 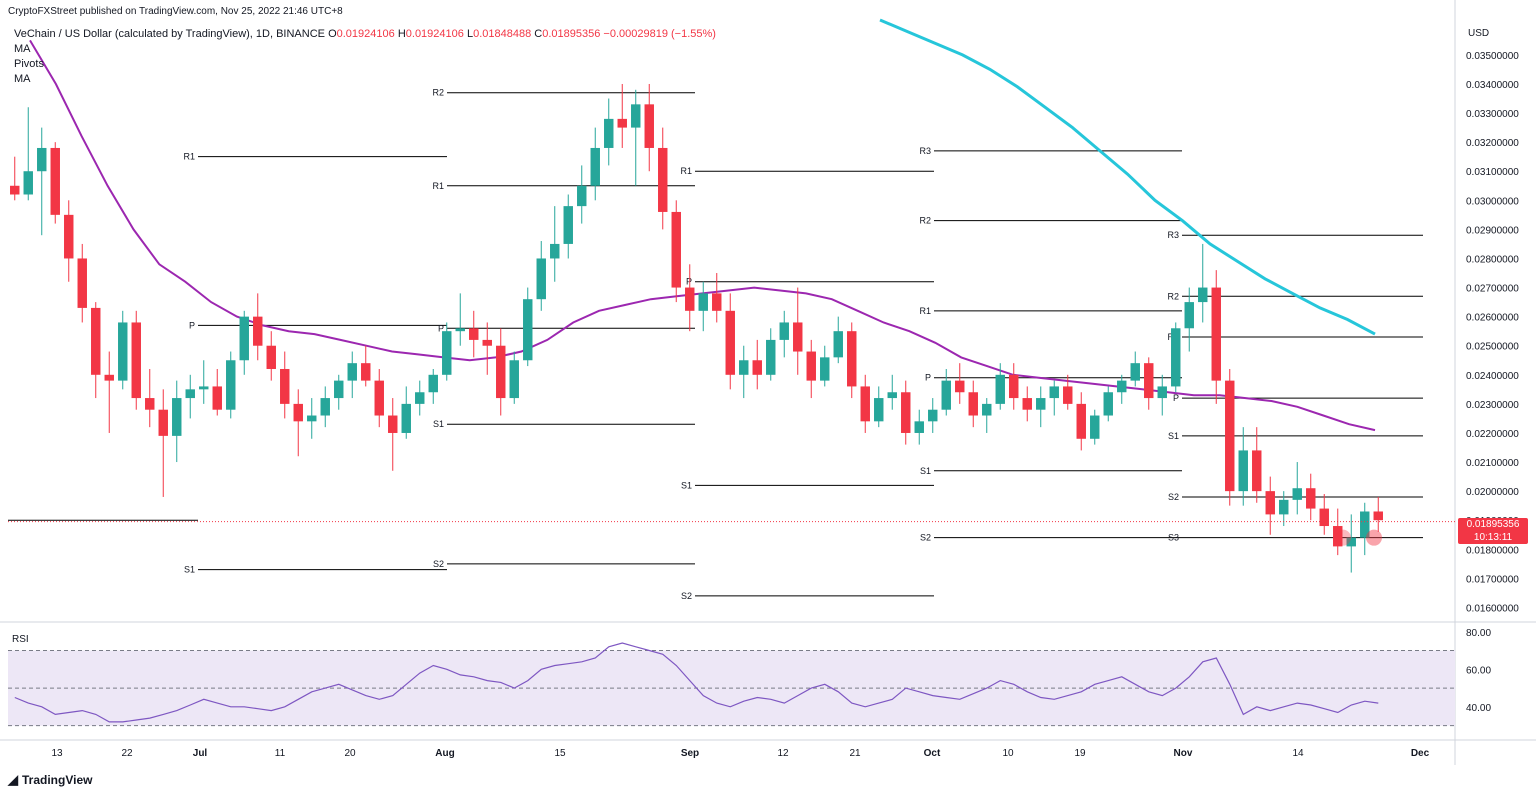 I want to click on price-tick-label: 0.02600000, so click(x=1492, y=318).